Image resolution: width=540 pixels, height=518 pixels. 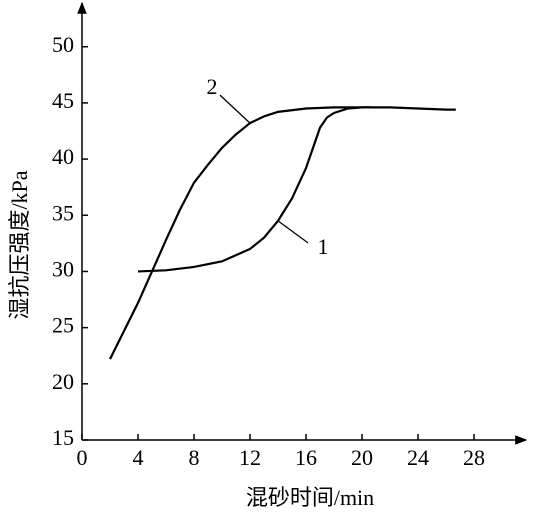 I want to click on y-tick-label: 30, so click(x=63, y=268).